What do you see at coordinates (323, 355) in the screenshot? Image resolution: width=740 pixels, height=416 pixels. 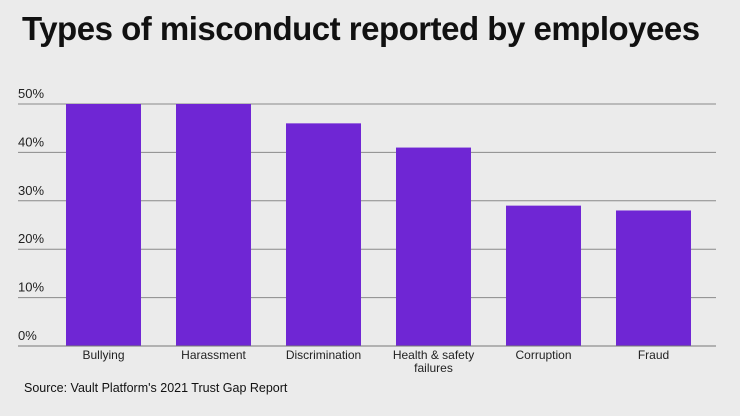 I see `x-tick-label: Discrimination` at bounding box center [323, 355].